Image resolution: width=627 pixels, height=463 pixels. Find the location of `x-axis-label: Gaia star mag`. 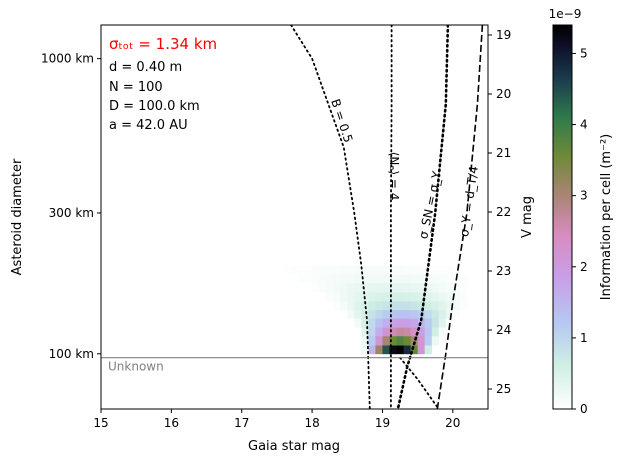

x-axis-label: Gaia star mag is located at coordinates (294, 446).